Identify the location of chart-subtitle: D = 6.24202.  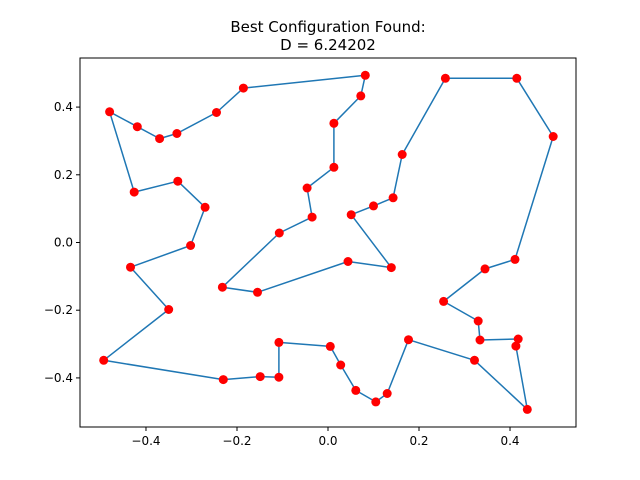
(328, 45).